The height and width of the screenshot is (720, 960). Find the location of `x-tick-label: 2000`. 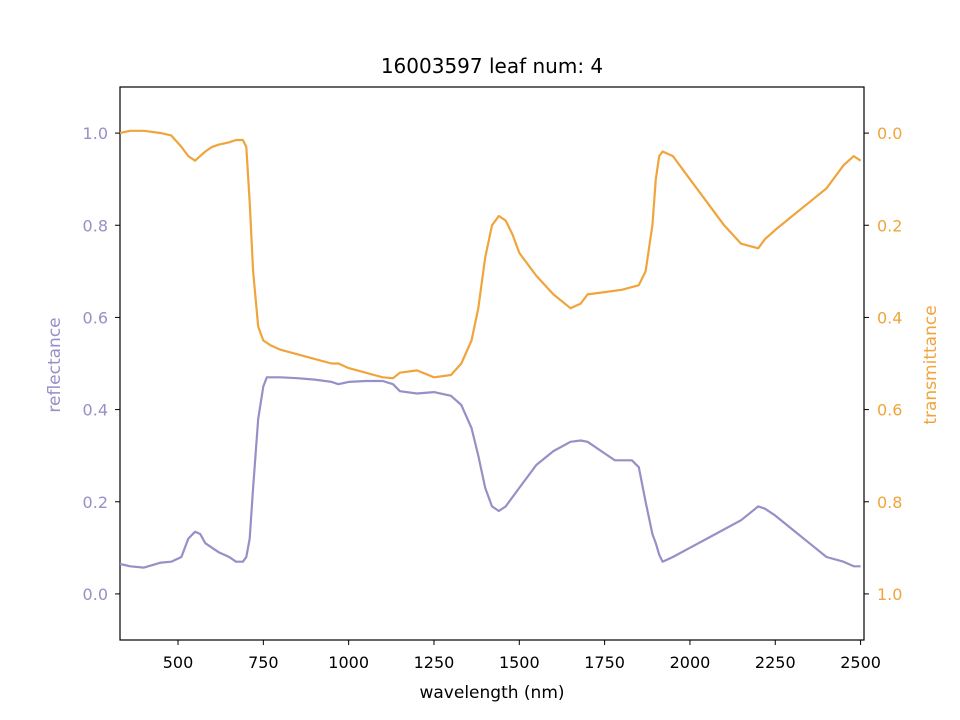

x-tick-label: 2000 is located at coordinates (690, 662).